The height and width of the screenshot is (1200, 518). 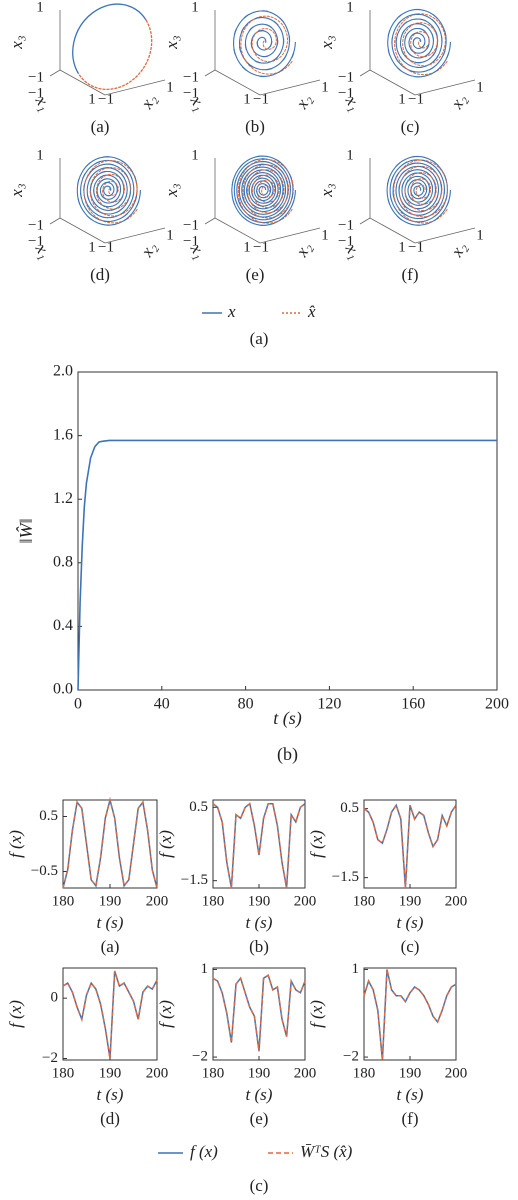 What do you see at coordinates (287, 754) in the screenshot?
I see `caption: (b)` at bounding box center [287, 754].